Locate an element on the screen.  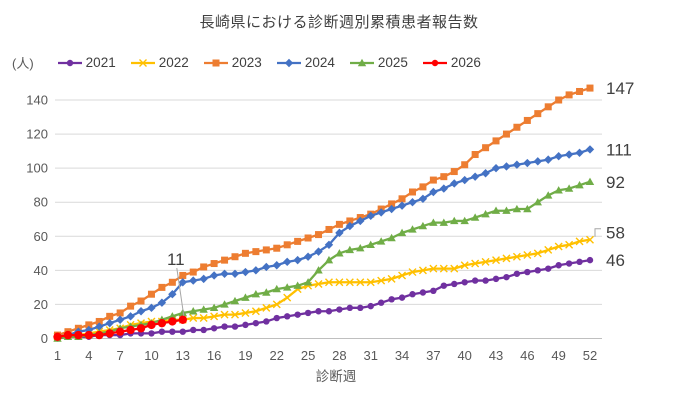
x-tick-label: 10 is located at coordinates (151, 355).